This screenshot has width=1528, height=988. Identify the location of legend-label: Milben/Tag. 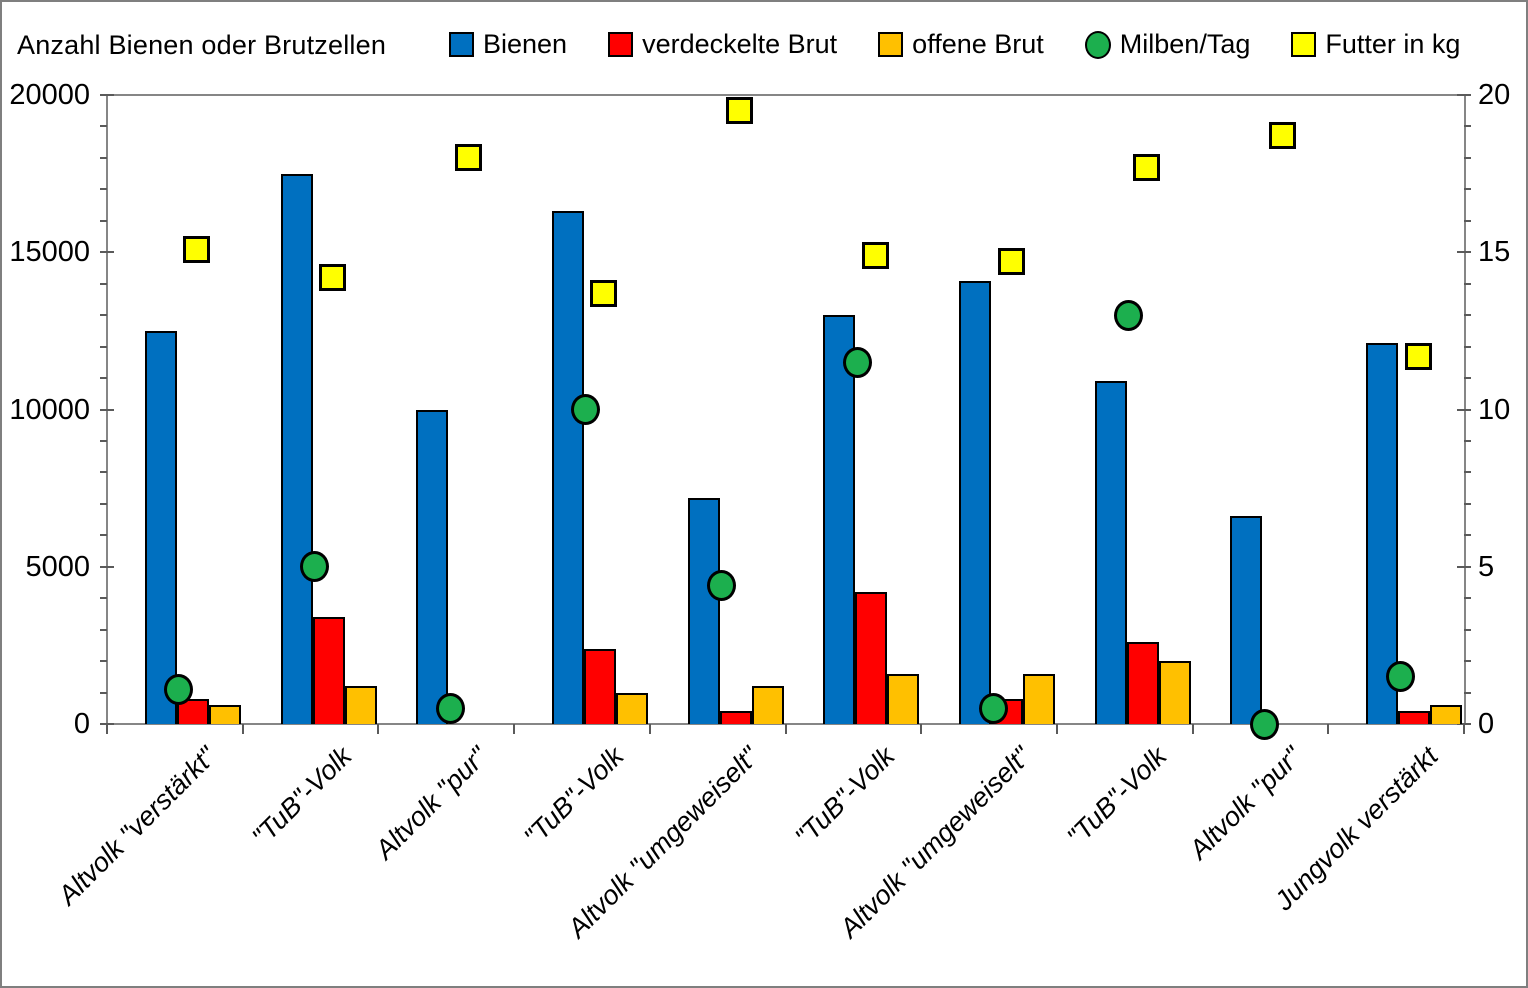
(1185, 44).